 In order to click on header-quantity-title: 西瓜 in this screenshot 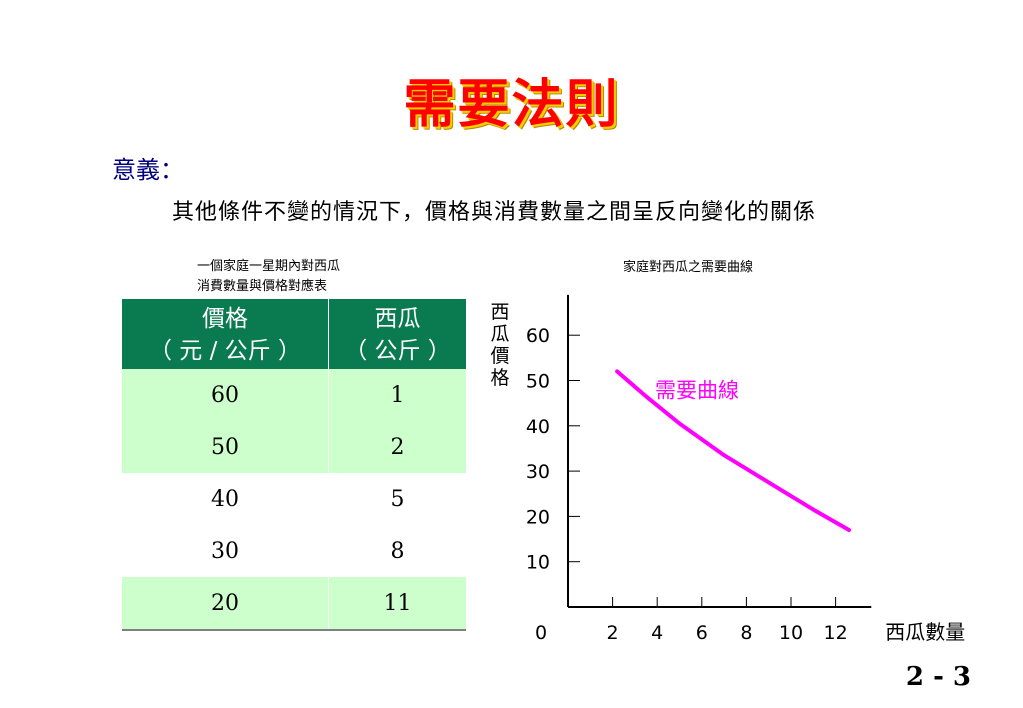, I will do `click(397, 319)`.